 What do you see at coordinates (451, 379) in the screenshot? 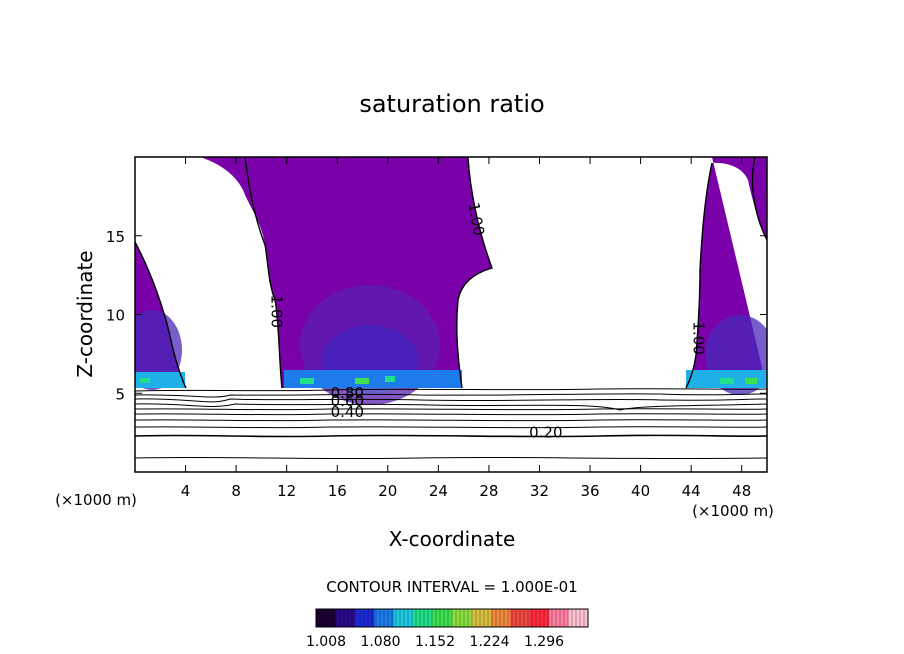
I see `cloud-base-band` at bounding box center [451, 379].